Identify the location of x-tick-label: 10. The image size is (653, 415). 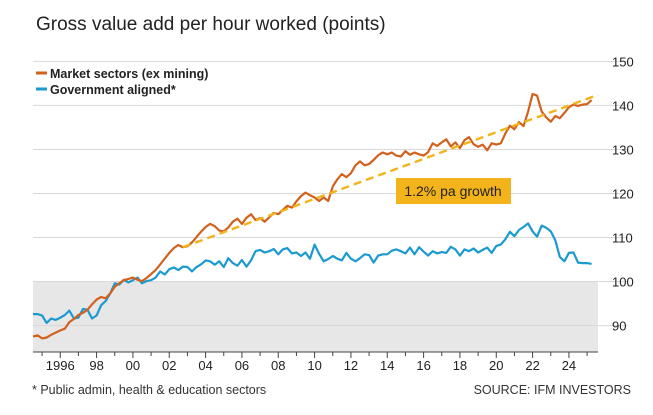
(314, 365).